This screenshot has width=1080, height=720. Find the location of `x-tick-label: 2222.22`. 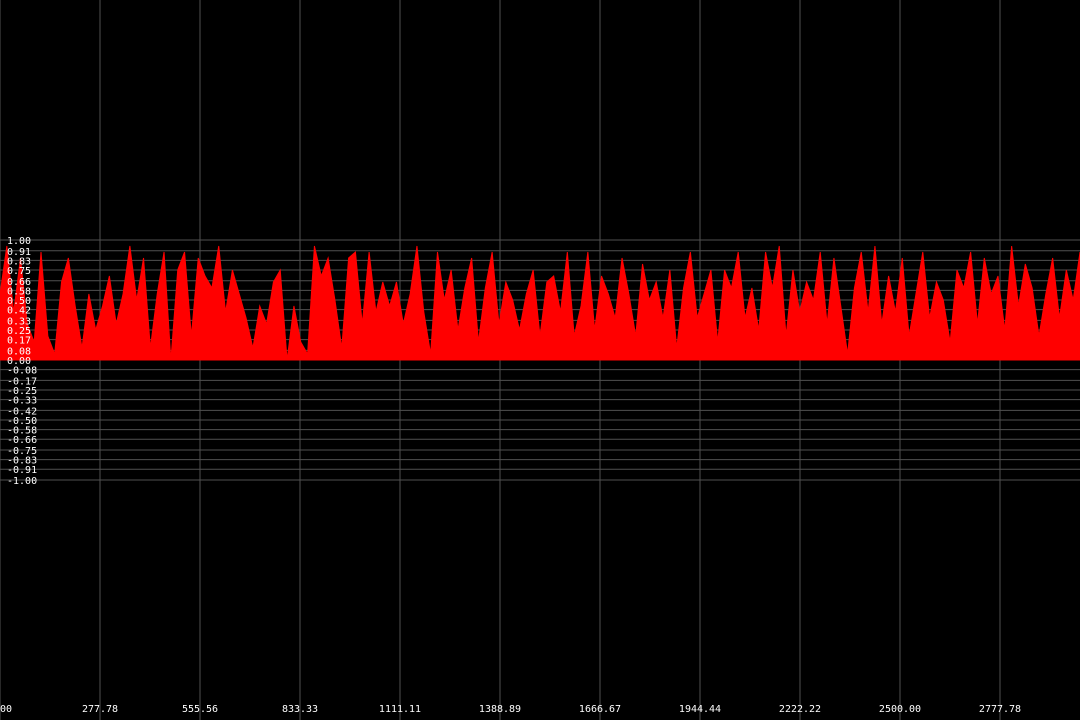

x-tick-label: 2222.22 is located at coordinates (800, 709).